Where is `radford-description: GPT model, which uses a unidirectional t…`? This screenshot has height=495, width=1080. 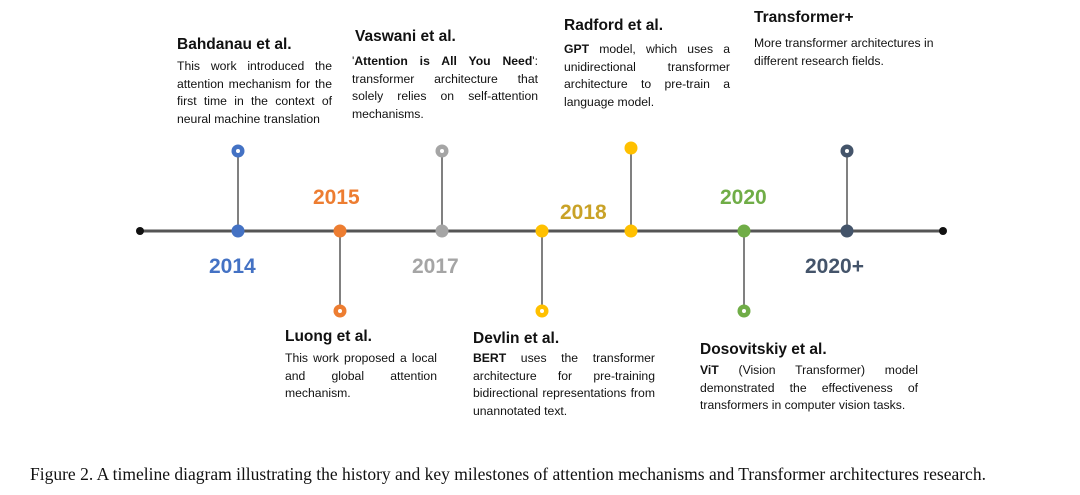 radford-description: GPT model, which uses a unidirectional t… is located at coordinates (647, 76).